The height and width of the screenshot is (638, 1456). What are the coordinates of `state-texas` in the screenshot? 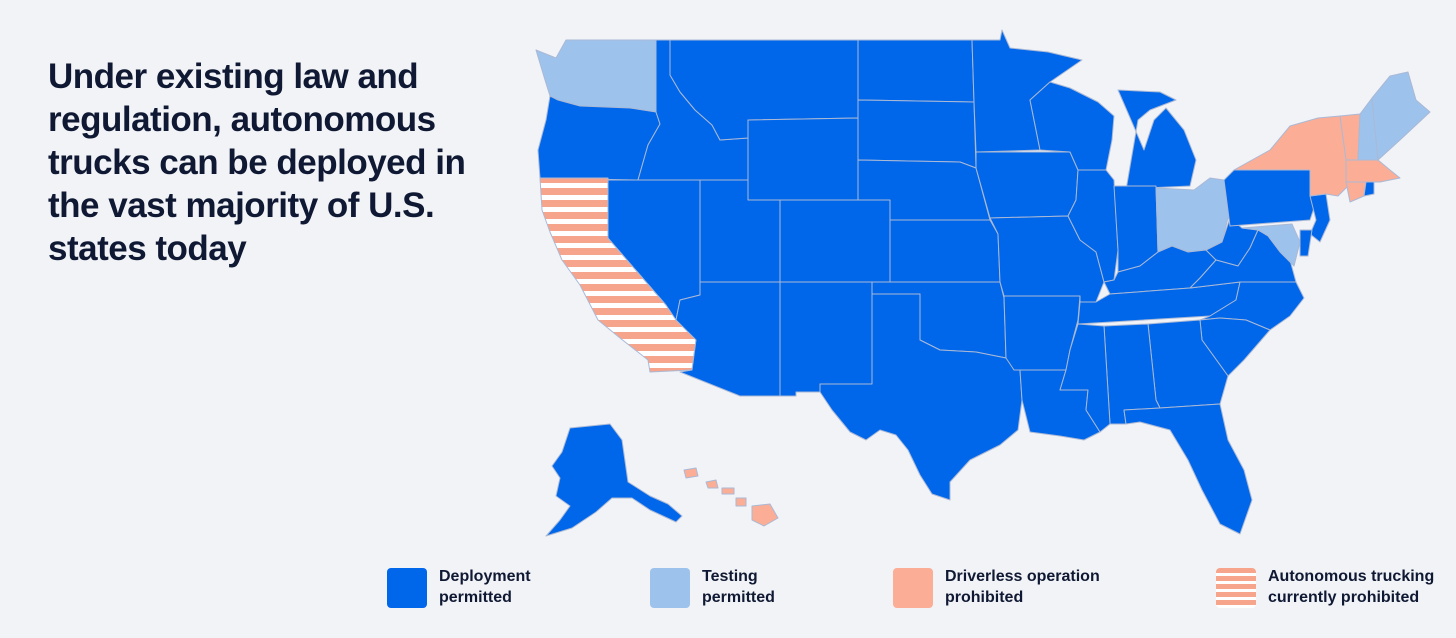 It's located at (921, 397).